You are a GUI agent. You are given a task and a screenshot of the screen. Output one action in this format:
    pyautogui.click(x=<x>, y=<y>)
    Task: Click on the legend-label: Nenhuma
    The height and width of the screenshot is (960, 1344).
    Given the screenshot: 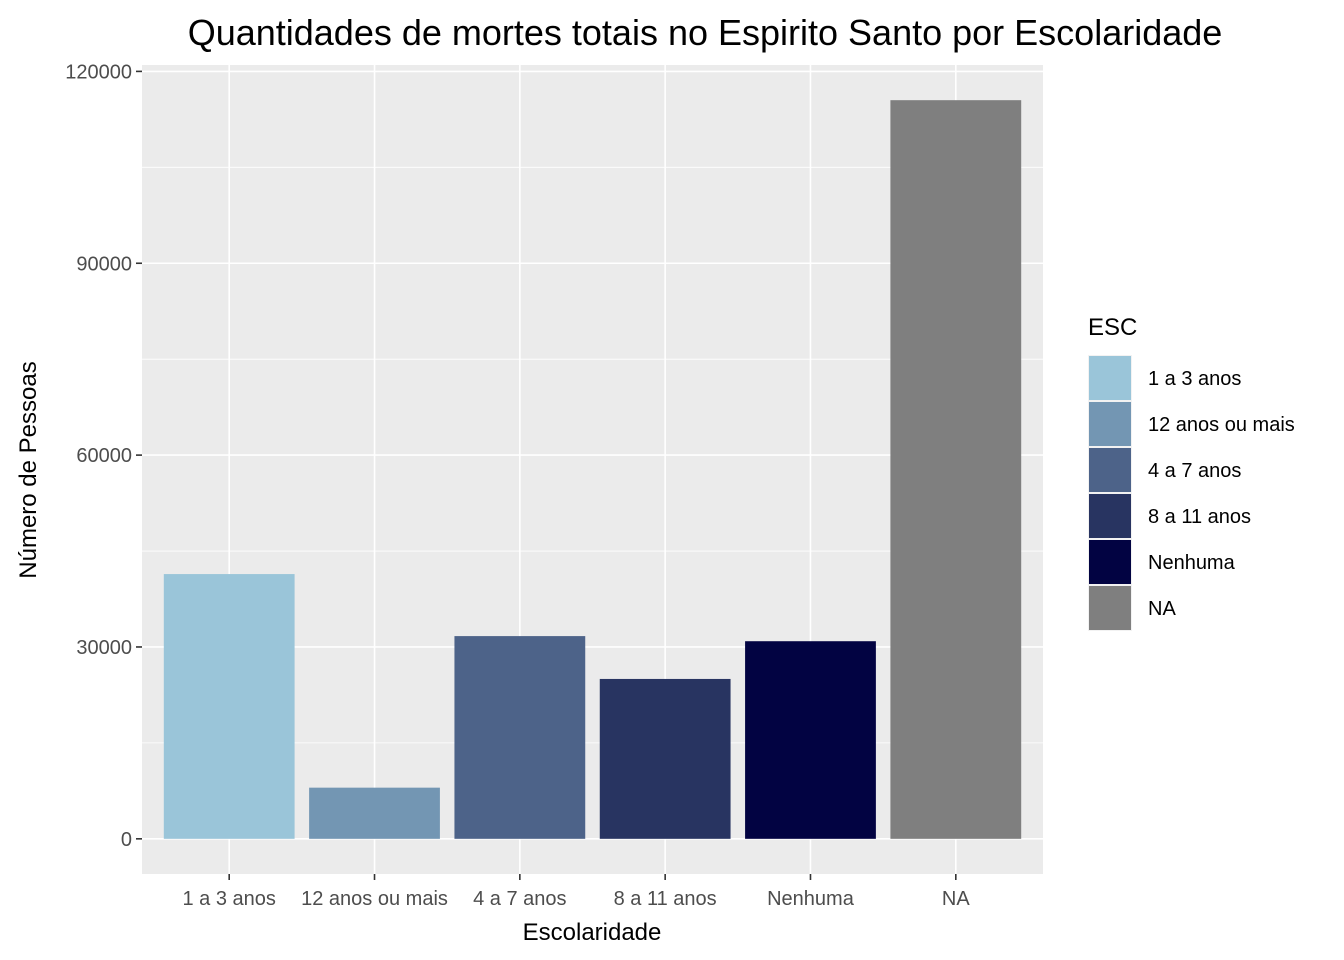 What is the action you would take?
    pyautogui.click(x=1192, y=563)
    